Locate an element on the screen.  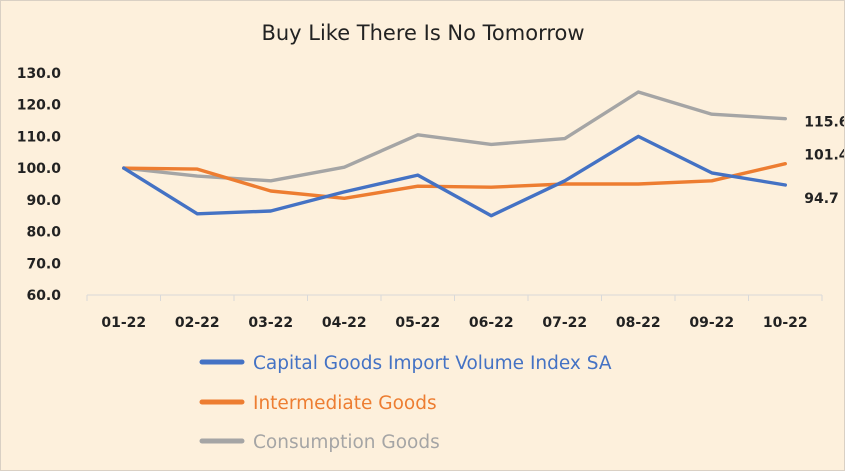
legend-label: Intermediate Goods is located at coordinates (345, 403).